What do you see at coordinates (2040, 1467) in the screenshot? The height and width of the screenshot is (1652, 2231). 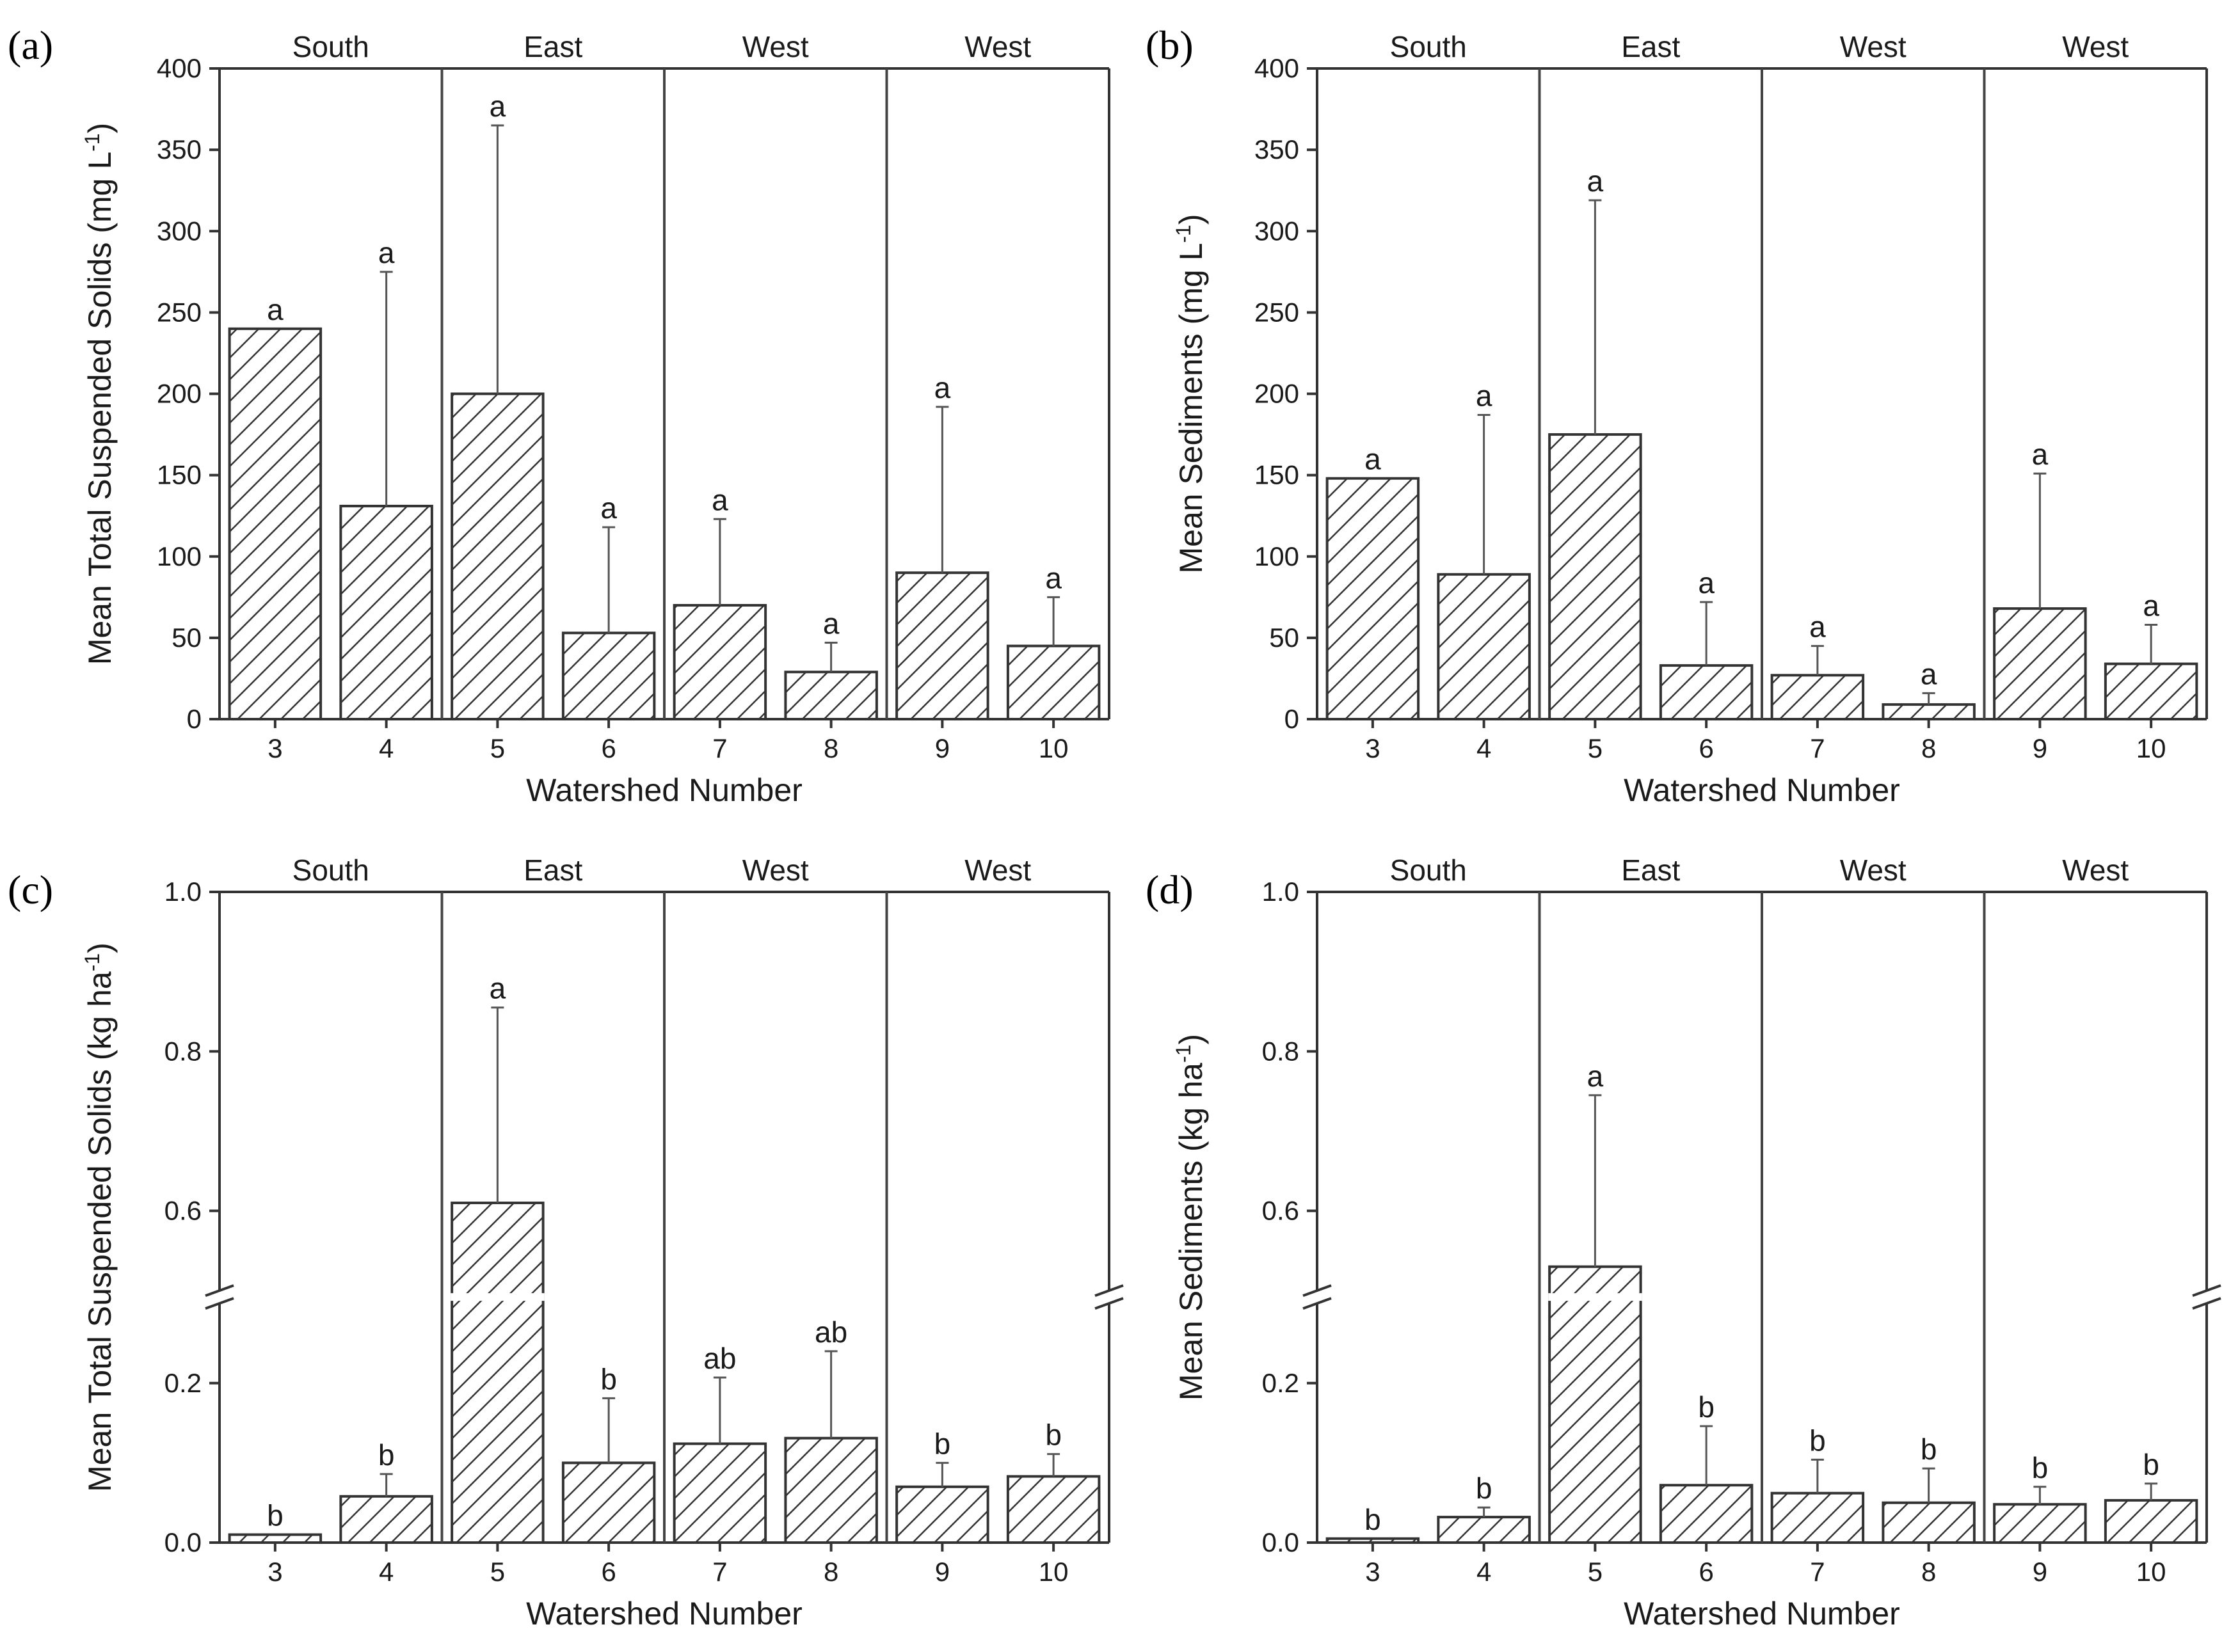 I see `significance-label-9: b` at bounding box center [2040, 1467].